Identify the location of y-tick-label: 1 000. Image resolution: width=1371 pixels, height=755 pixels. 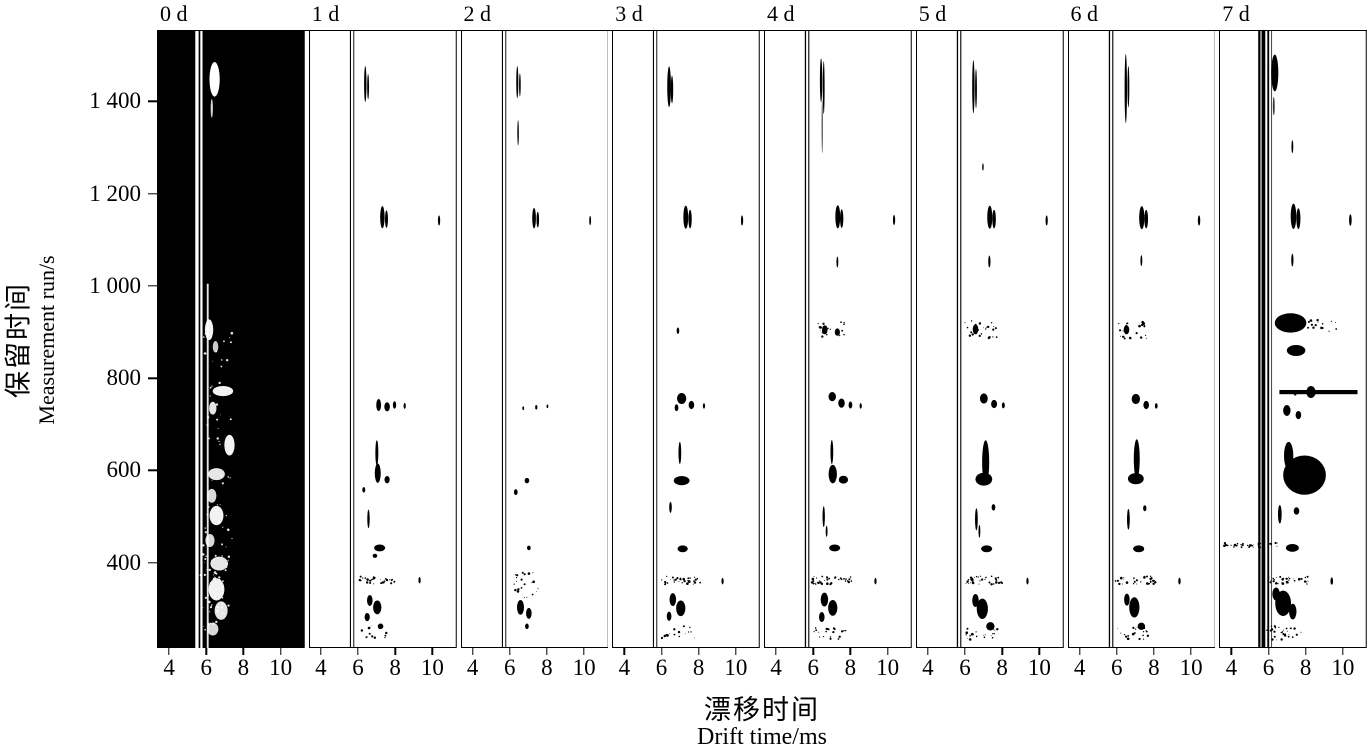
(115, 285).